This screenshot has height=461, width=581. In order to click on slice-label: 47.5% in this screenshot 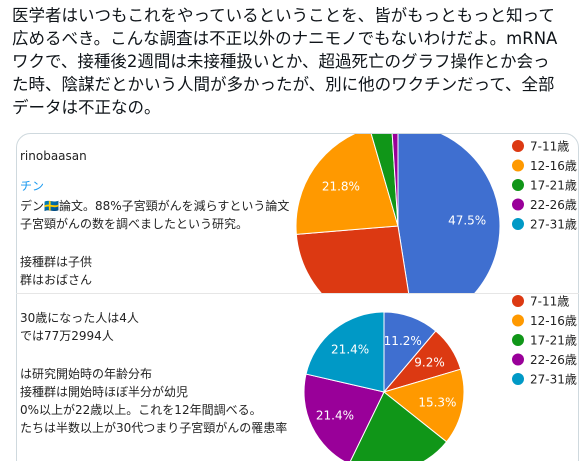, I will do `click(467, 221)`.